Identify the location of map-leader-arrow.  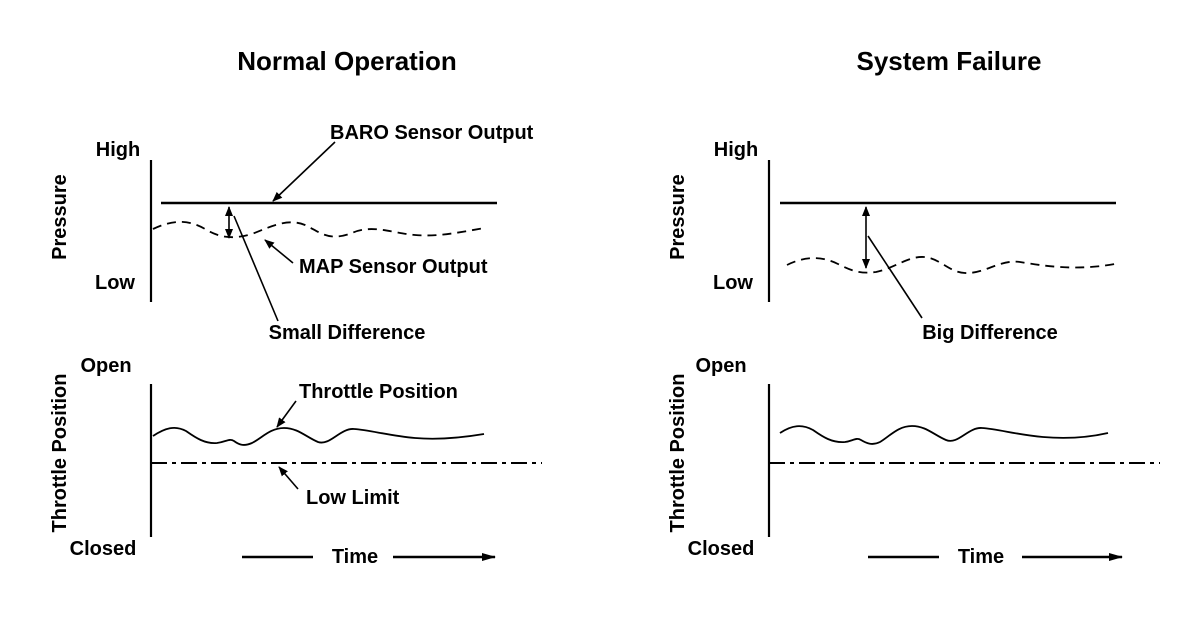
(279, 251).